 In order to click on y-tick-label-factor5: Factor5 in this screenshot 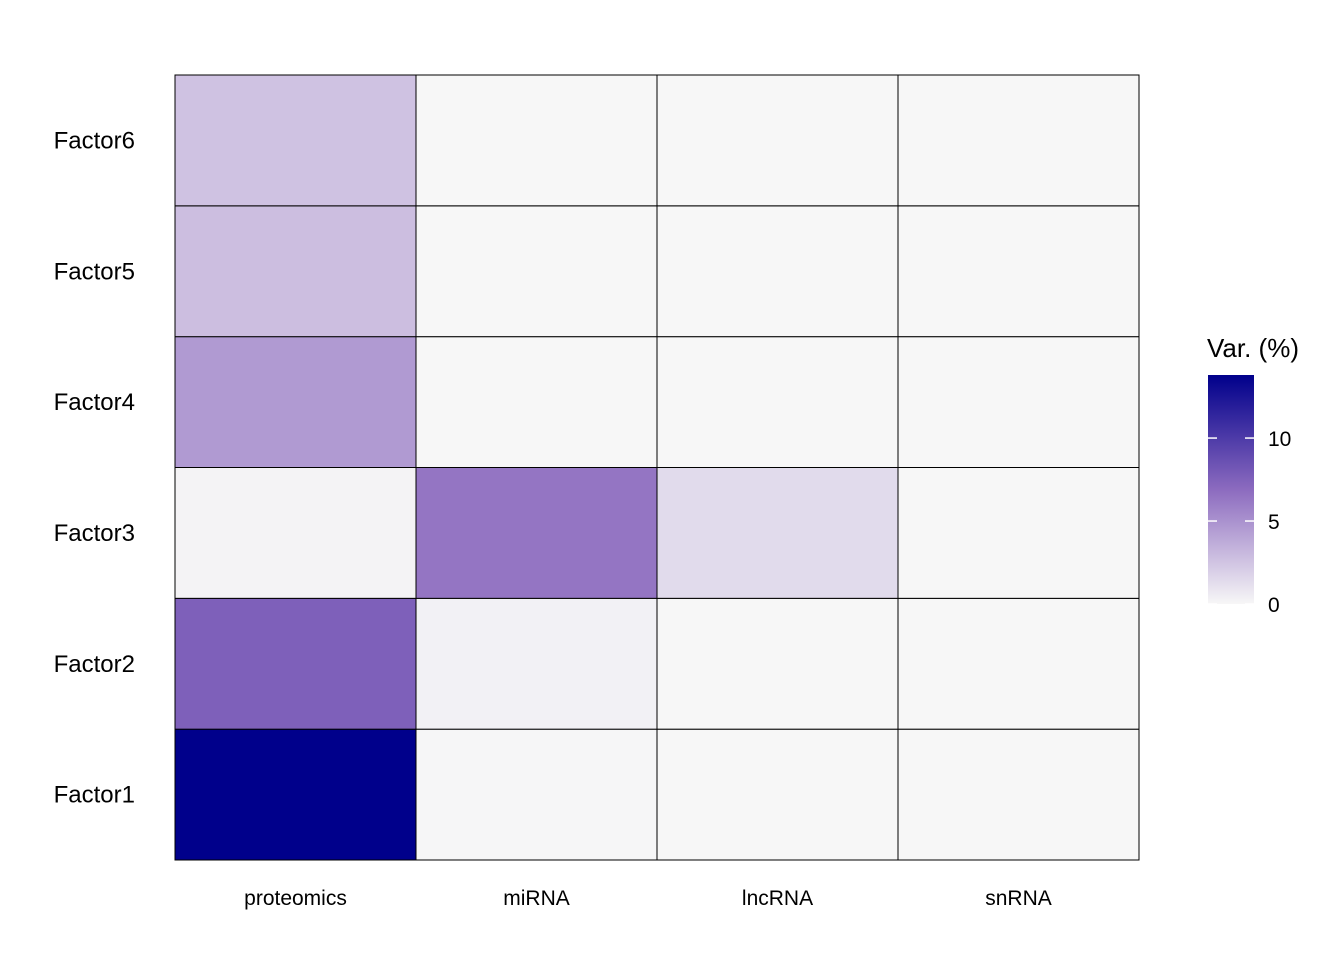, I will do `click(94, 271)`.